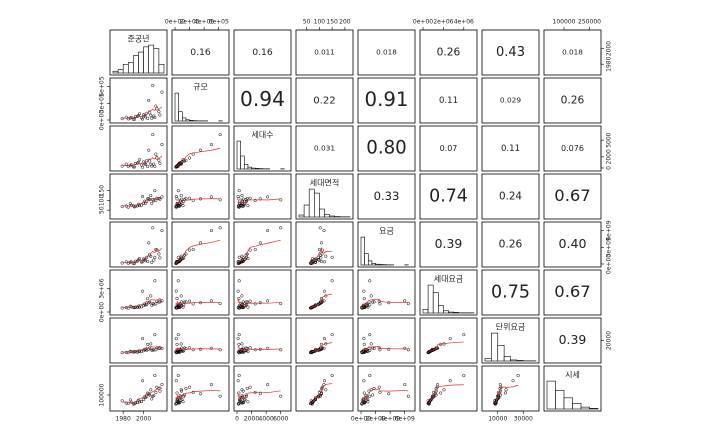  What do you see at coordinates (219, 22) in the screenshot?
I see `x-tick-label: 6e+05` at bounding box center [219, 22].